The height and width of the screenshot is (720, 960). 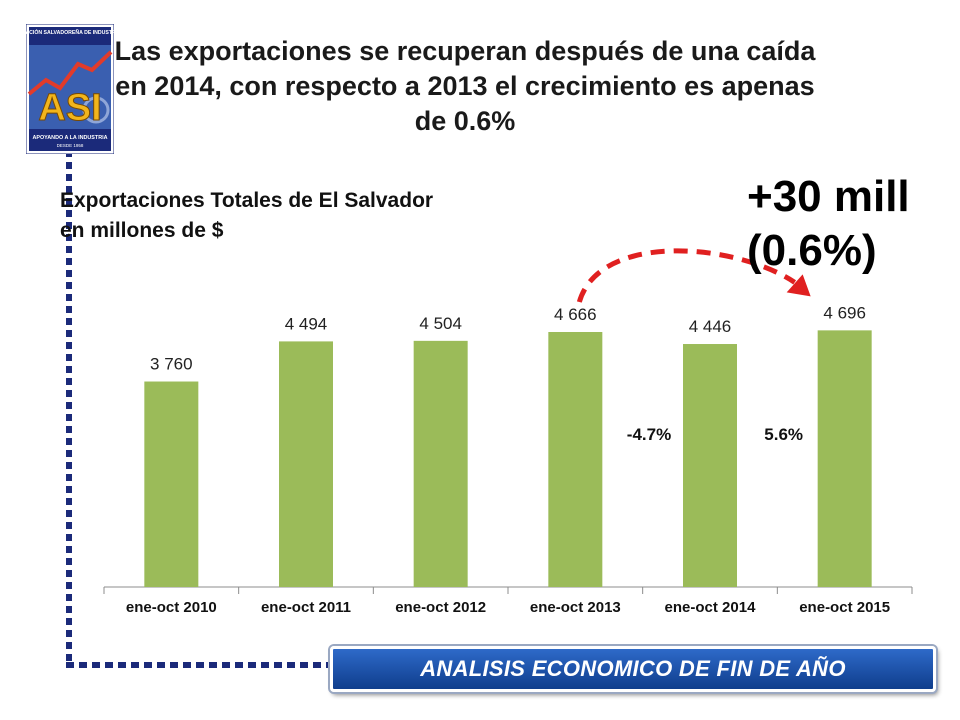 What do you see at coordinates (171, 364) in the screenshot?
I see `bar-value-label: 3 760` at bounding box center [171, 364].